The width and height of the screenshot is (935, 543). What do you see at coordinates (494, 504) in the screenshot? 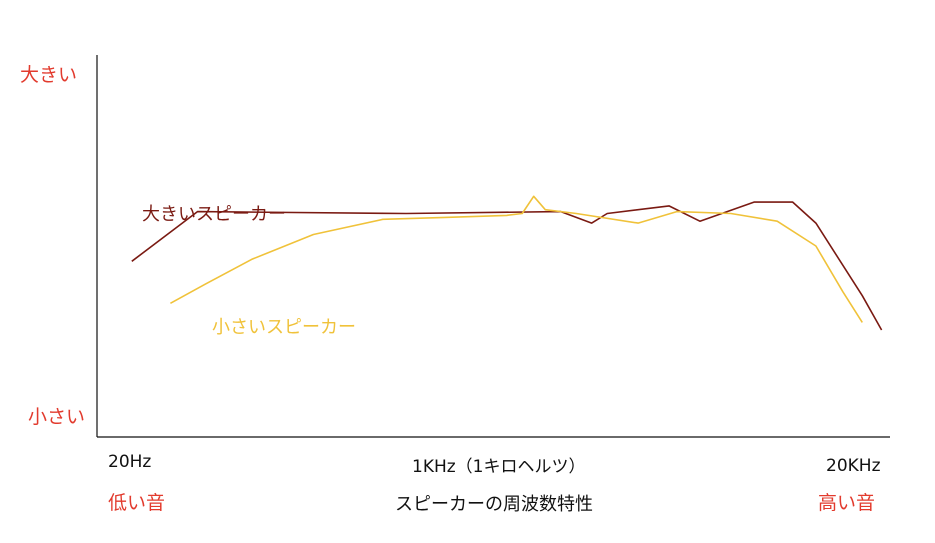
I see `chart-title: スピーカーの周波数特性` at bounding box center [494, 504].